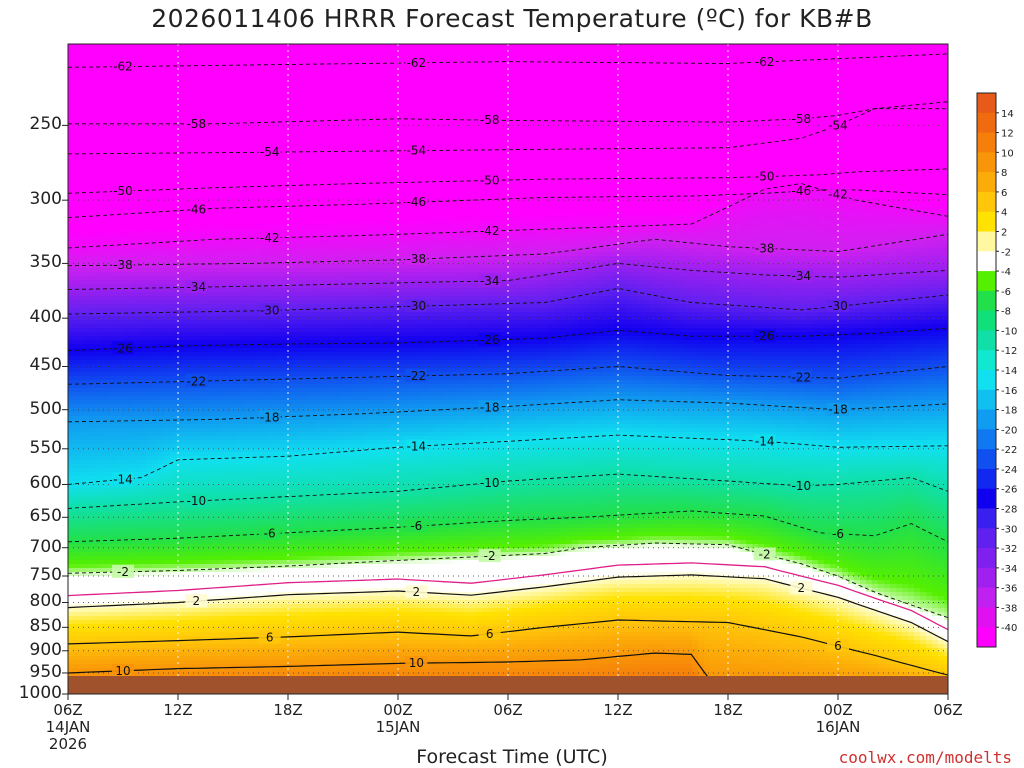 Image resolution: width=1024 pixels, height=768 pixels. What do you see at coordinates (1009, 490) in the screenshot?
I see `colorbar-label: -26` at bounding box center [1009, 490].